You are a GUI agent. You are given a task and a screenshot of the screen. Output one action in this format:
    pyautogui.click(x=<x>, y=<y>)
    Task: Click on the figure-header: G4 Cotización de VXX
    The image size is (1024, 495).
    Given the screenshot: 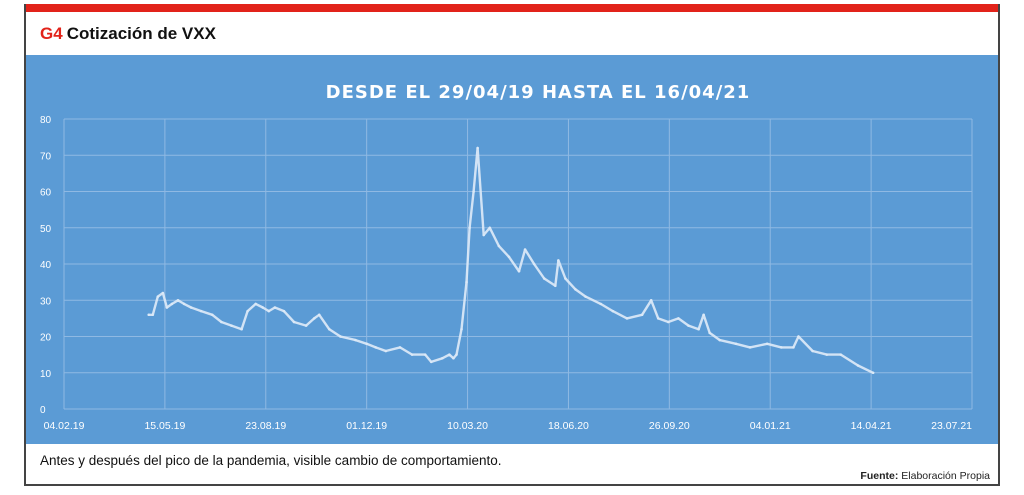 What is the action you would take?
    pyautogui.click(x=128, y=34)
    